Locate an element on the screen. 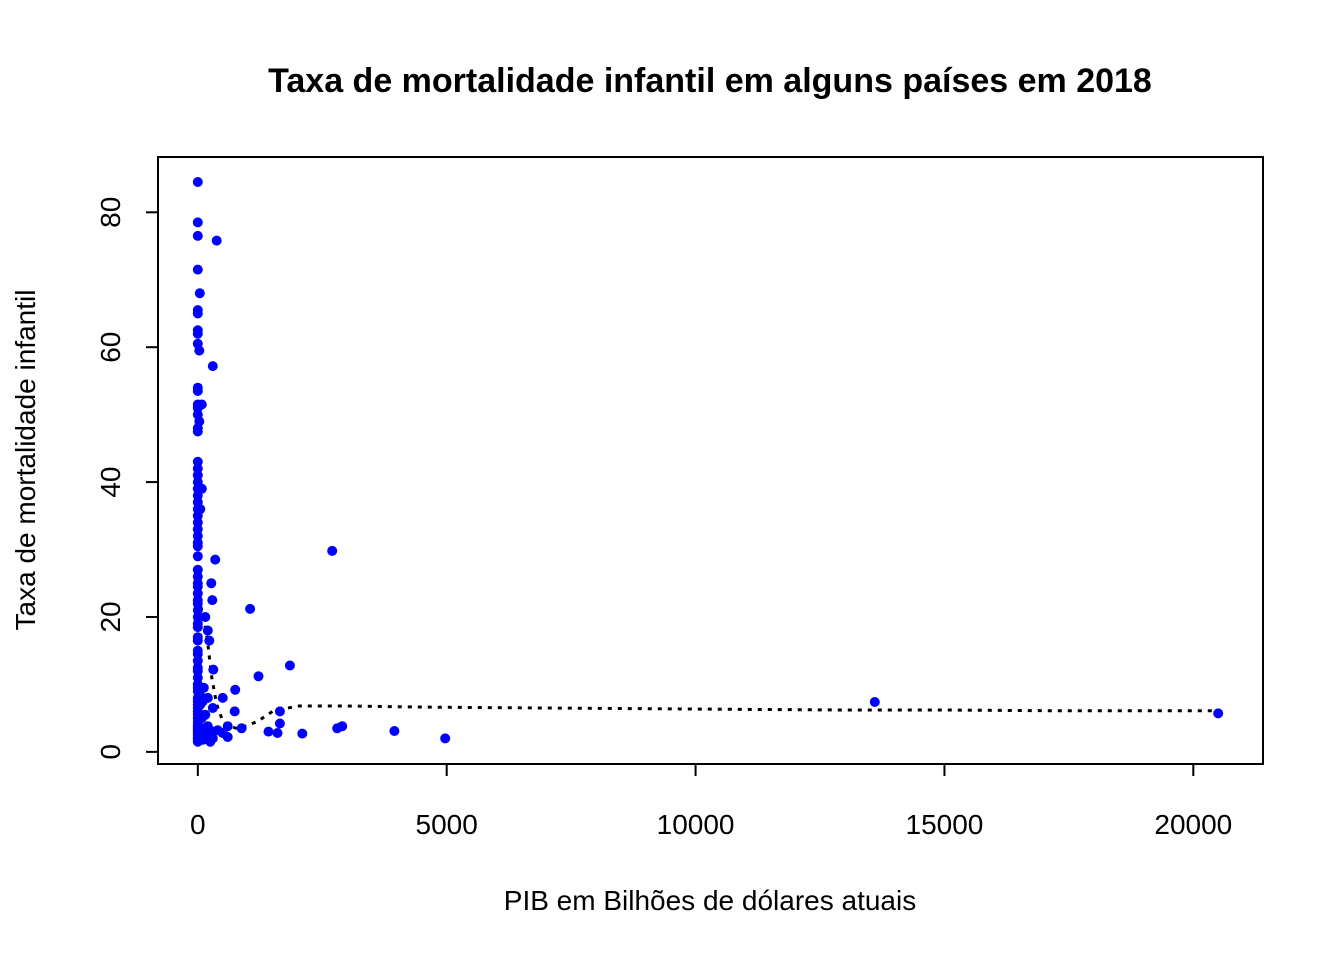 The width and height of the screenshot is (1344, 960). y-axis-label: Taxa de mortalidade infantil is located at coordinates (25, 460).